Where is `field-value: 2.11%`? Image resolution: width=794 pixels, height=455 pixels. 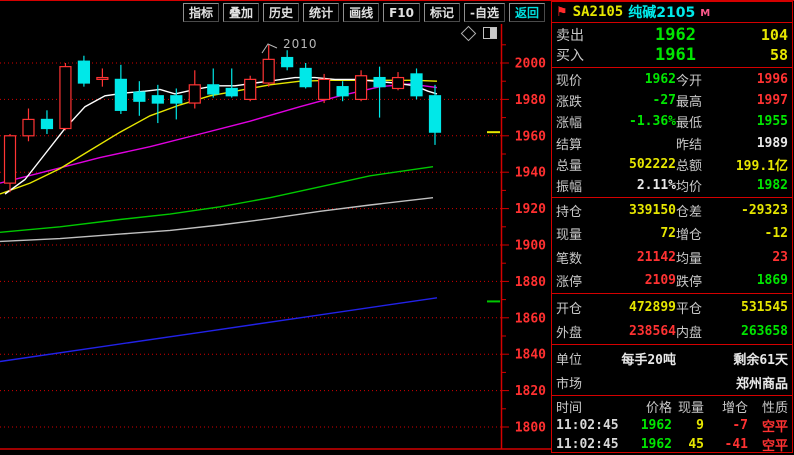
field-value: 2.11% is located at coordinates (656, 185).